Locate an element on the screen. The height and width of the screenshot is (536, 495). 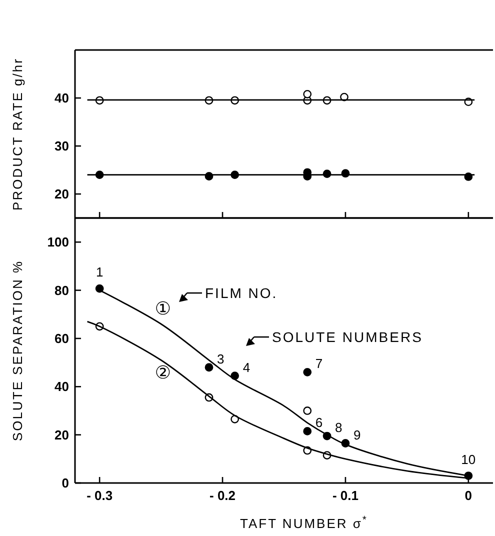
x-tick-label: - 0.3 is located at coordinates (99, 495).